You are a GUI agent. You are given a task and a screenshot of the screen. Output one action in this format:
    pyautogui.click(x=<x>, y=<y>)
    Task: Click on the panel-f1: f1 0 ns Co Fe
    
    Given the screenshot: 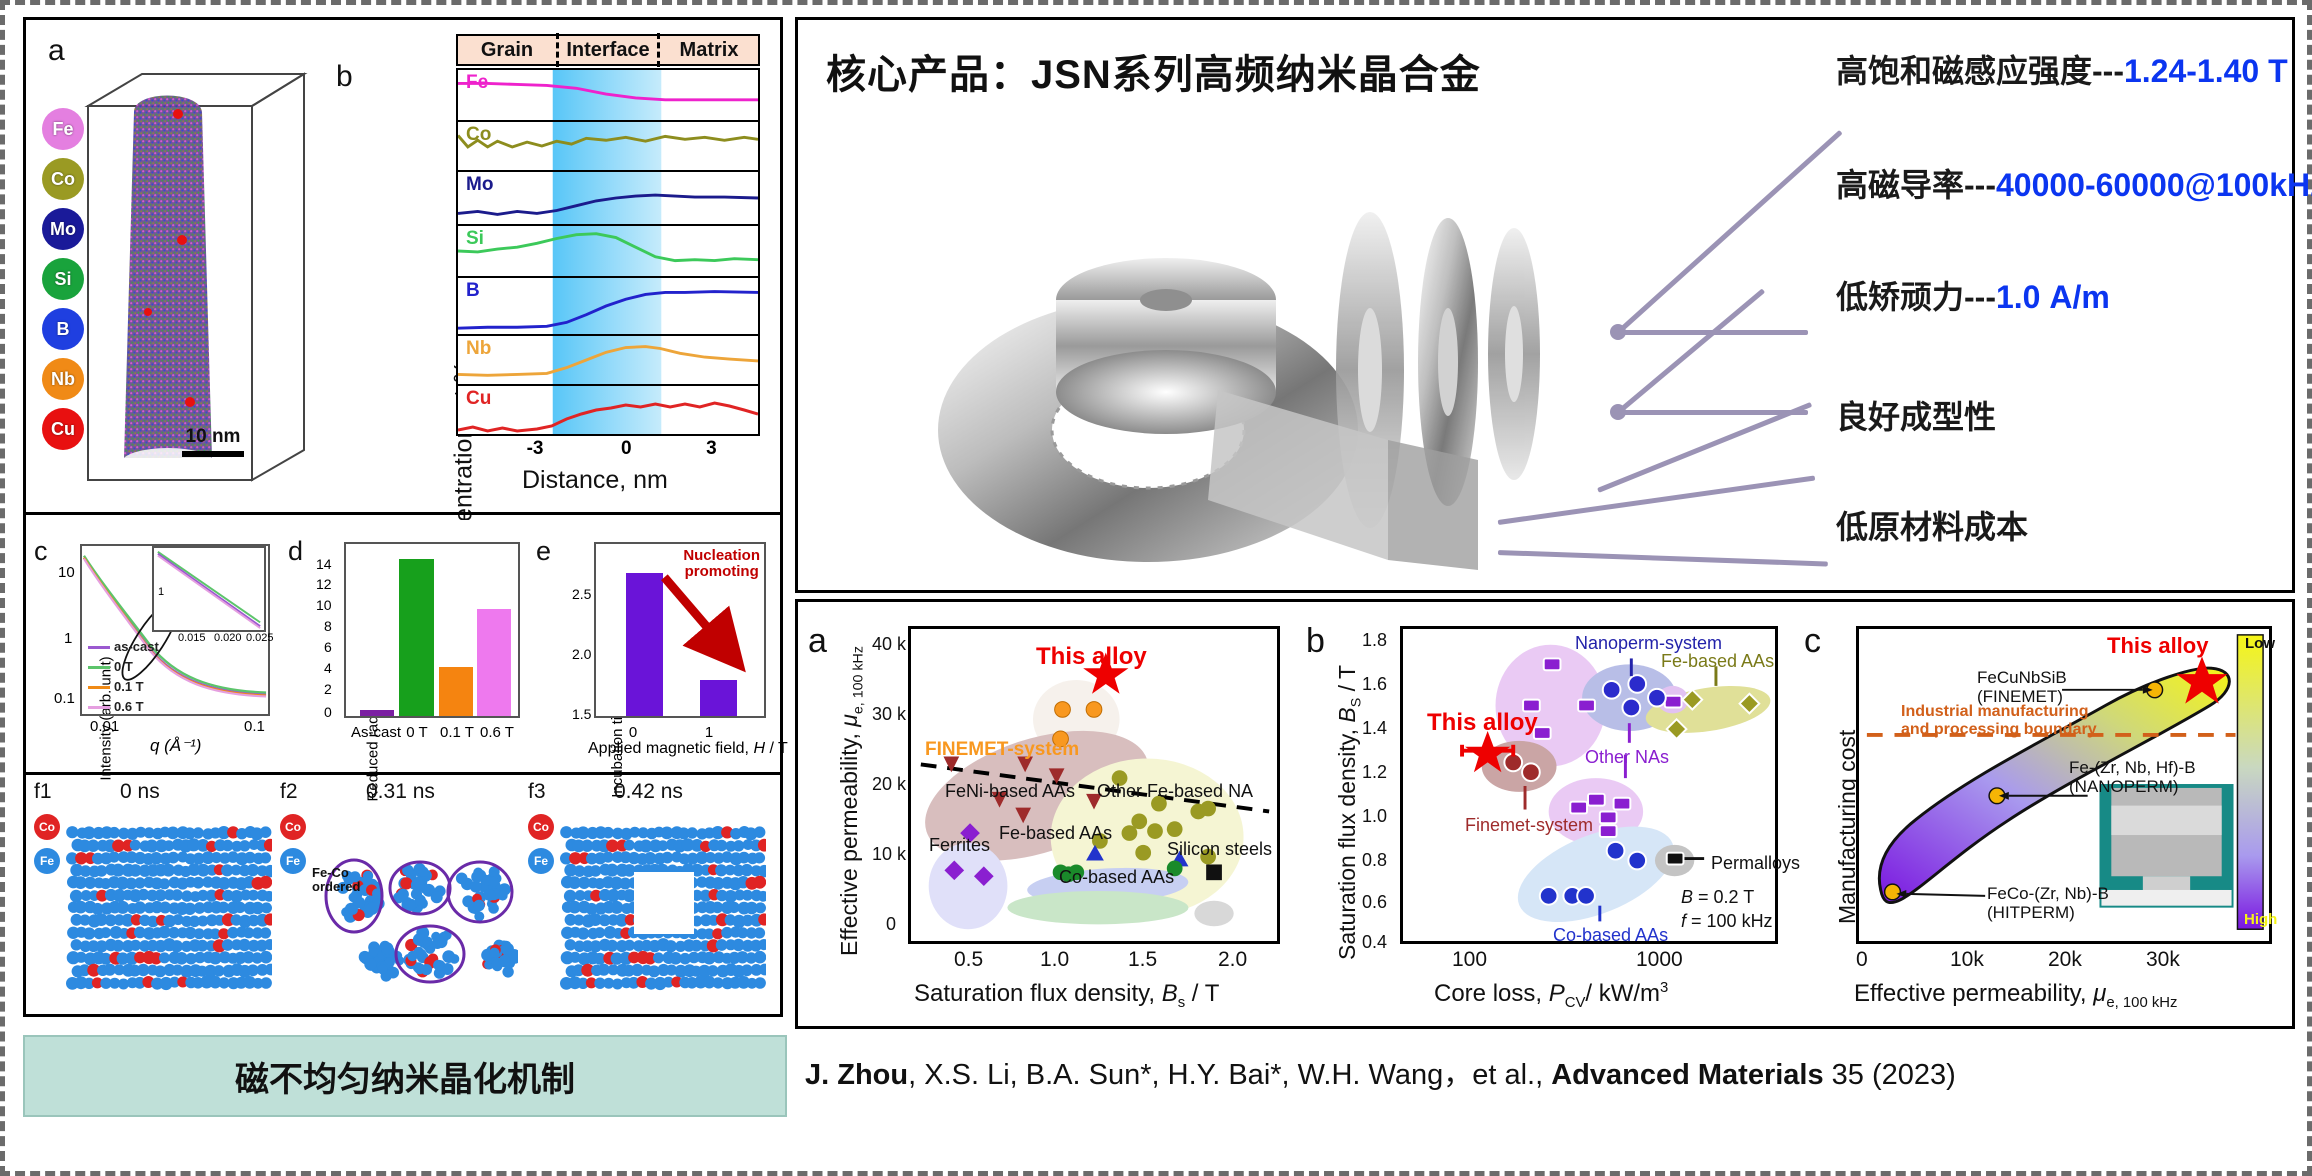 What is the action you would take?
    pyautogui.click(x=154, y=896)
    